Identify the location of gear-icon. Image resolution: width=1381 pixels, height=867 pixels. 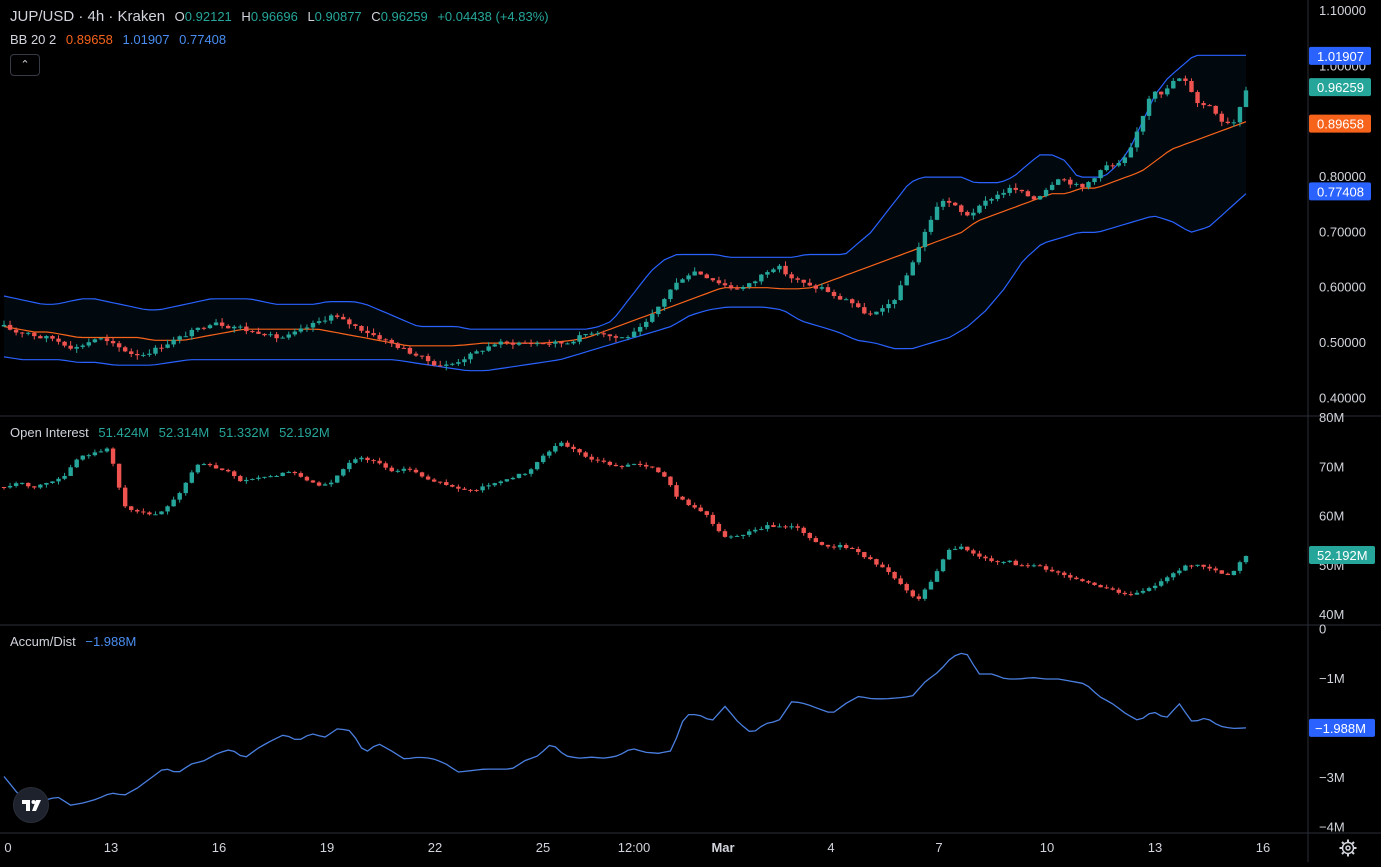
(1348, 848).